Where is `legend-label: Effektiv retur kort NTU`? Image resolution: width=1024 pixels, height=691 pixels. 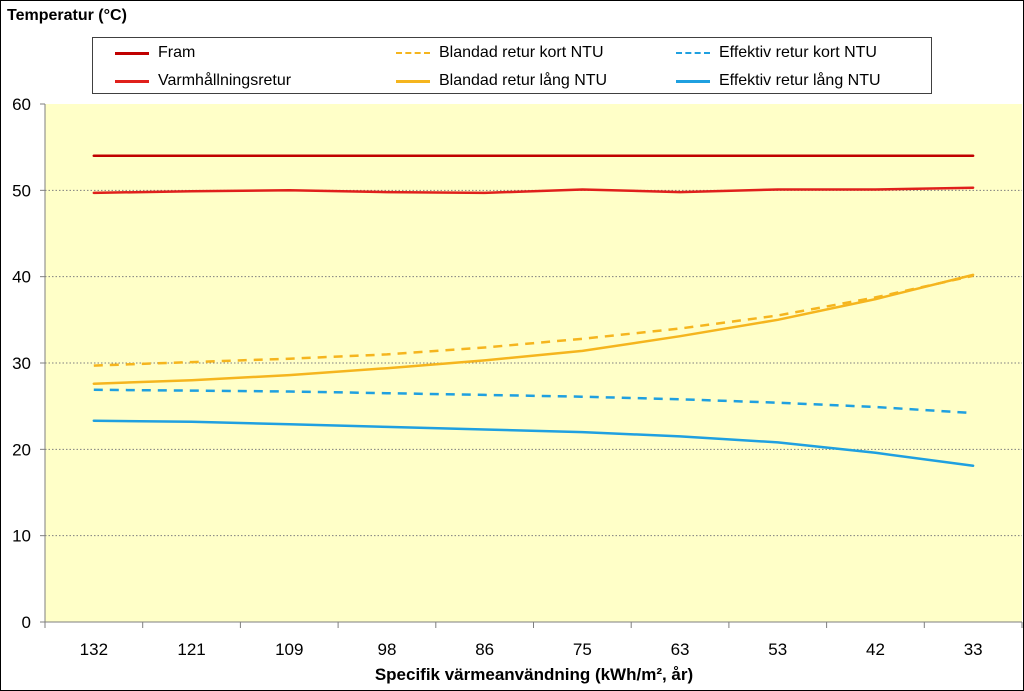 legend-label: Effektiv retur kort NTU is located at coordinates (798, 52).